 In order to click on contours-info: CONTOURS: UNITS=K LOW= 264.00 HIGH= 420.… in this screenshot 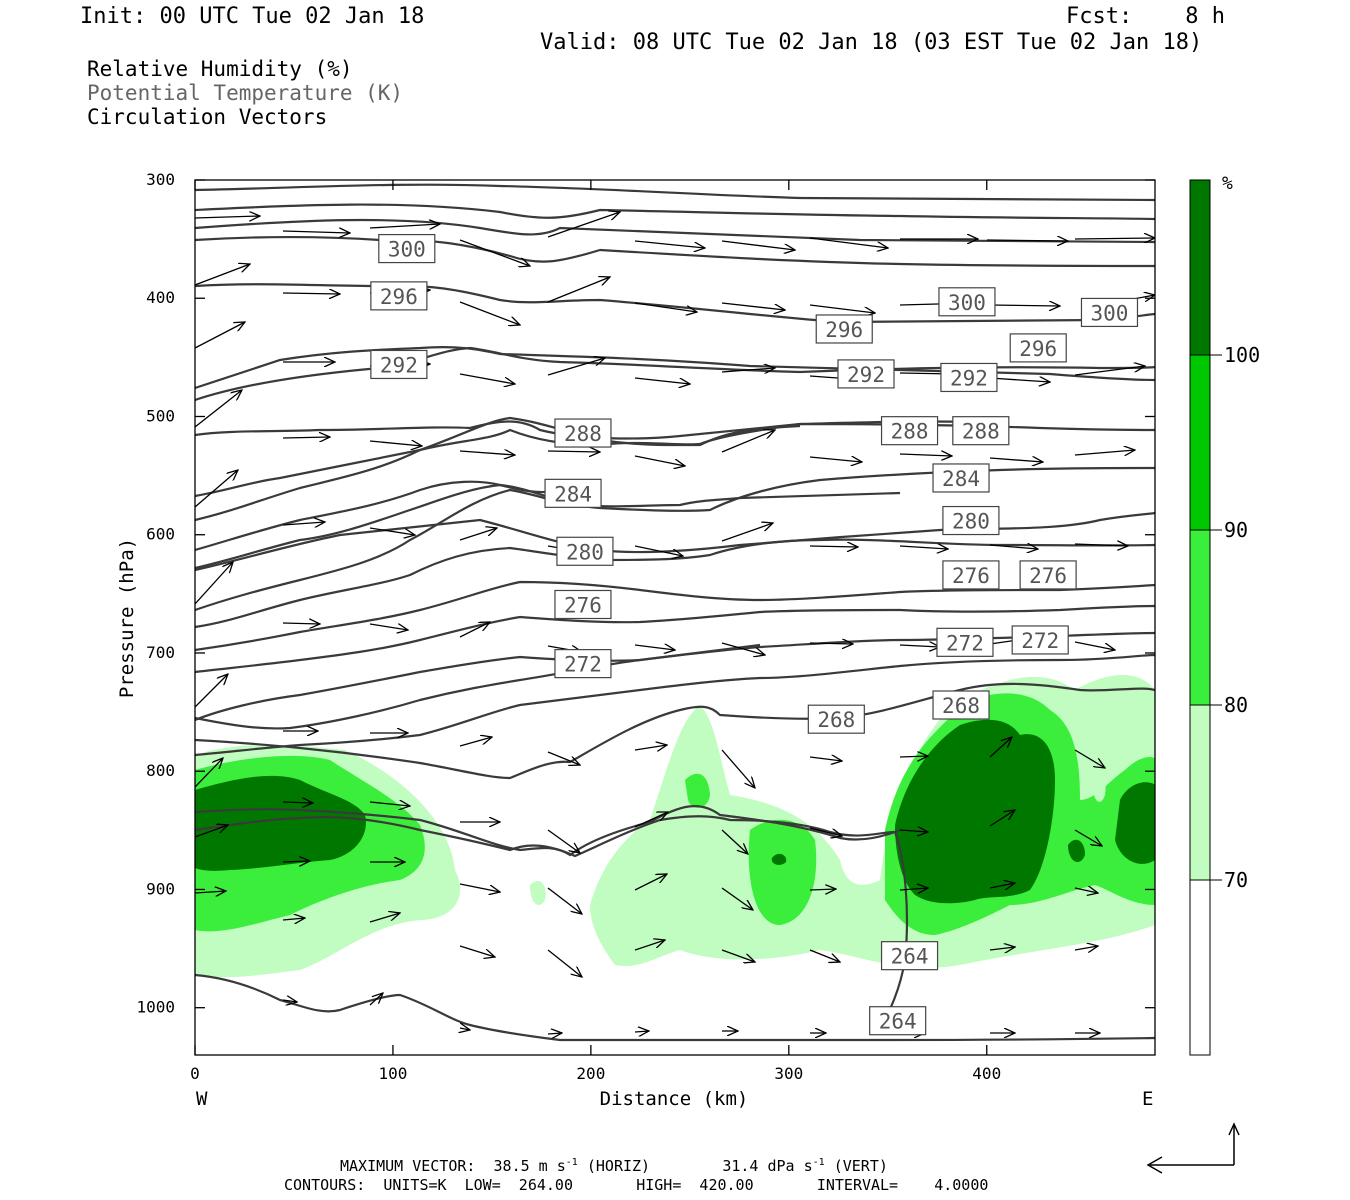, I will do `click(636, 1185)`.